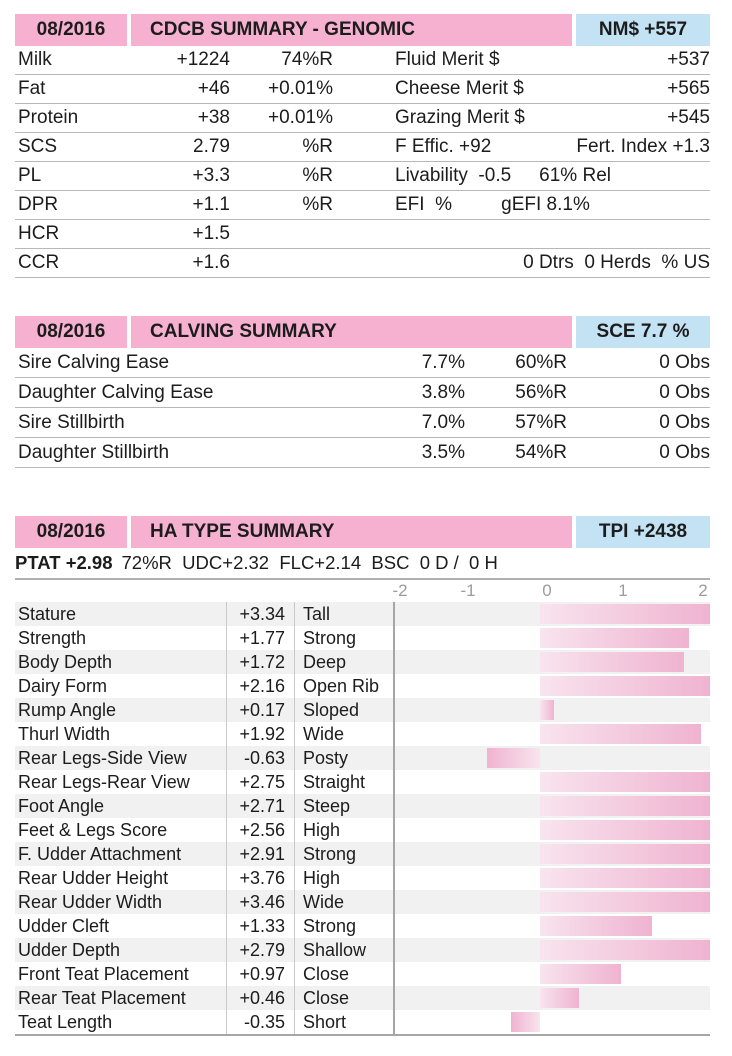 Image resolution: width=732 pixels, height=1056 pixels. Describe the element at coordinates (32, 88) in the screenshot. I see `trait-label: Fat` at that location.